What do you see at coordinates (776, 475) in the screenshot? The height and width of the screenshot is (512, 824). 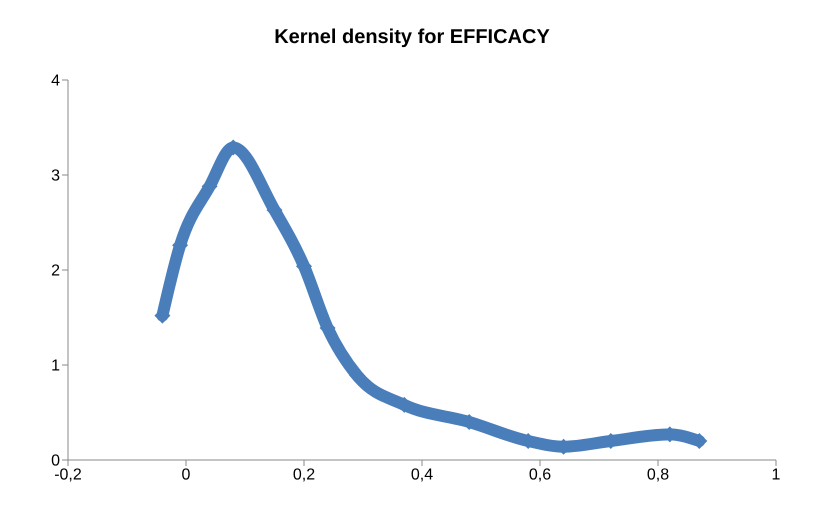 I see `x-tick-label: 1` at bounding box center [776, 475].